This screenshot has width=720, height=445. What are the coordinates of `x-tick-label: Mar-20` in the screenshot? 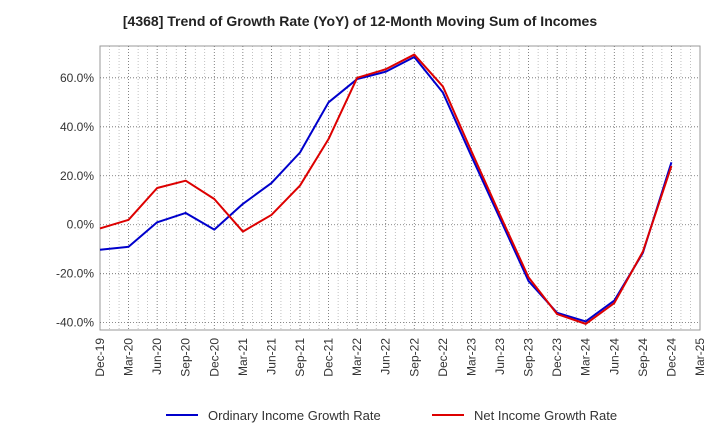 It's located at (129, 357).